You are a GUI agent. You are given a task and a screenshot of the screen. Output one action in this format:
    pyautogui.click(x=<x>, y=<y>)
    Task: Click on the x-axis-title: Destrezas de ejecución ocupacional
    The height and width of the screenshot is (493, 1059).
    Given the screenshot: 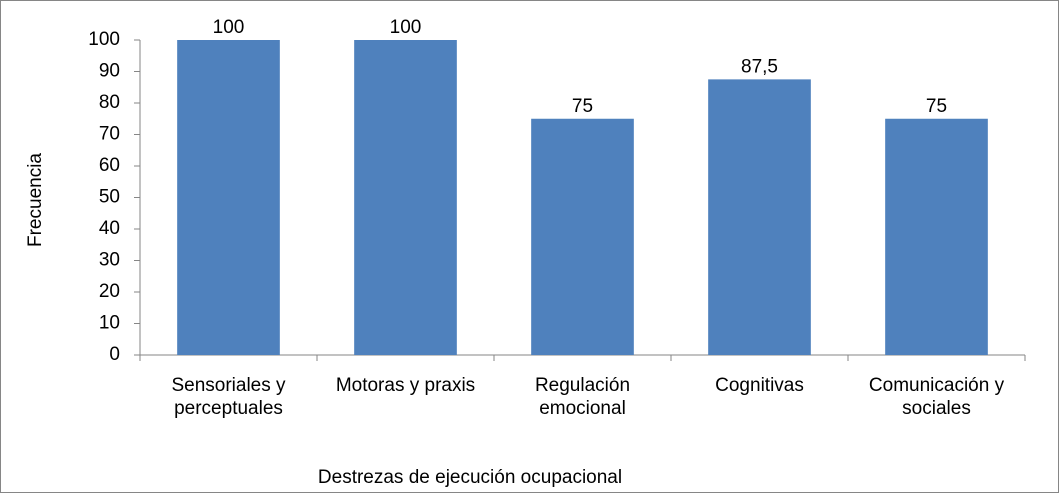 What is the action you would take?
    pyautogui.click(x=470, y=477)
    